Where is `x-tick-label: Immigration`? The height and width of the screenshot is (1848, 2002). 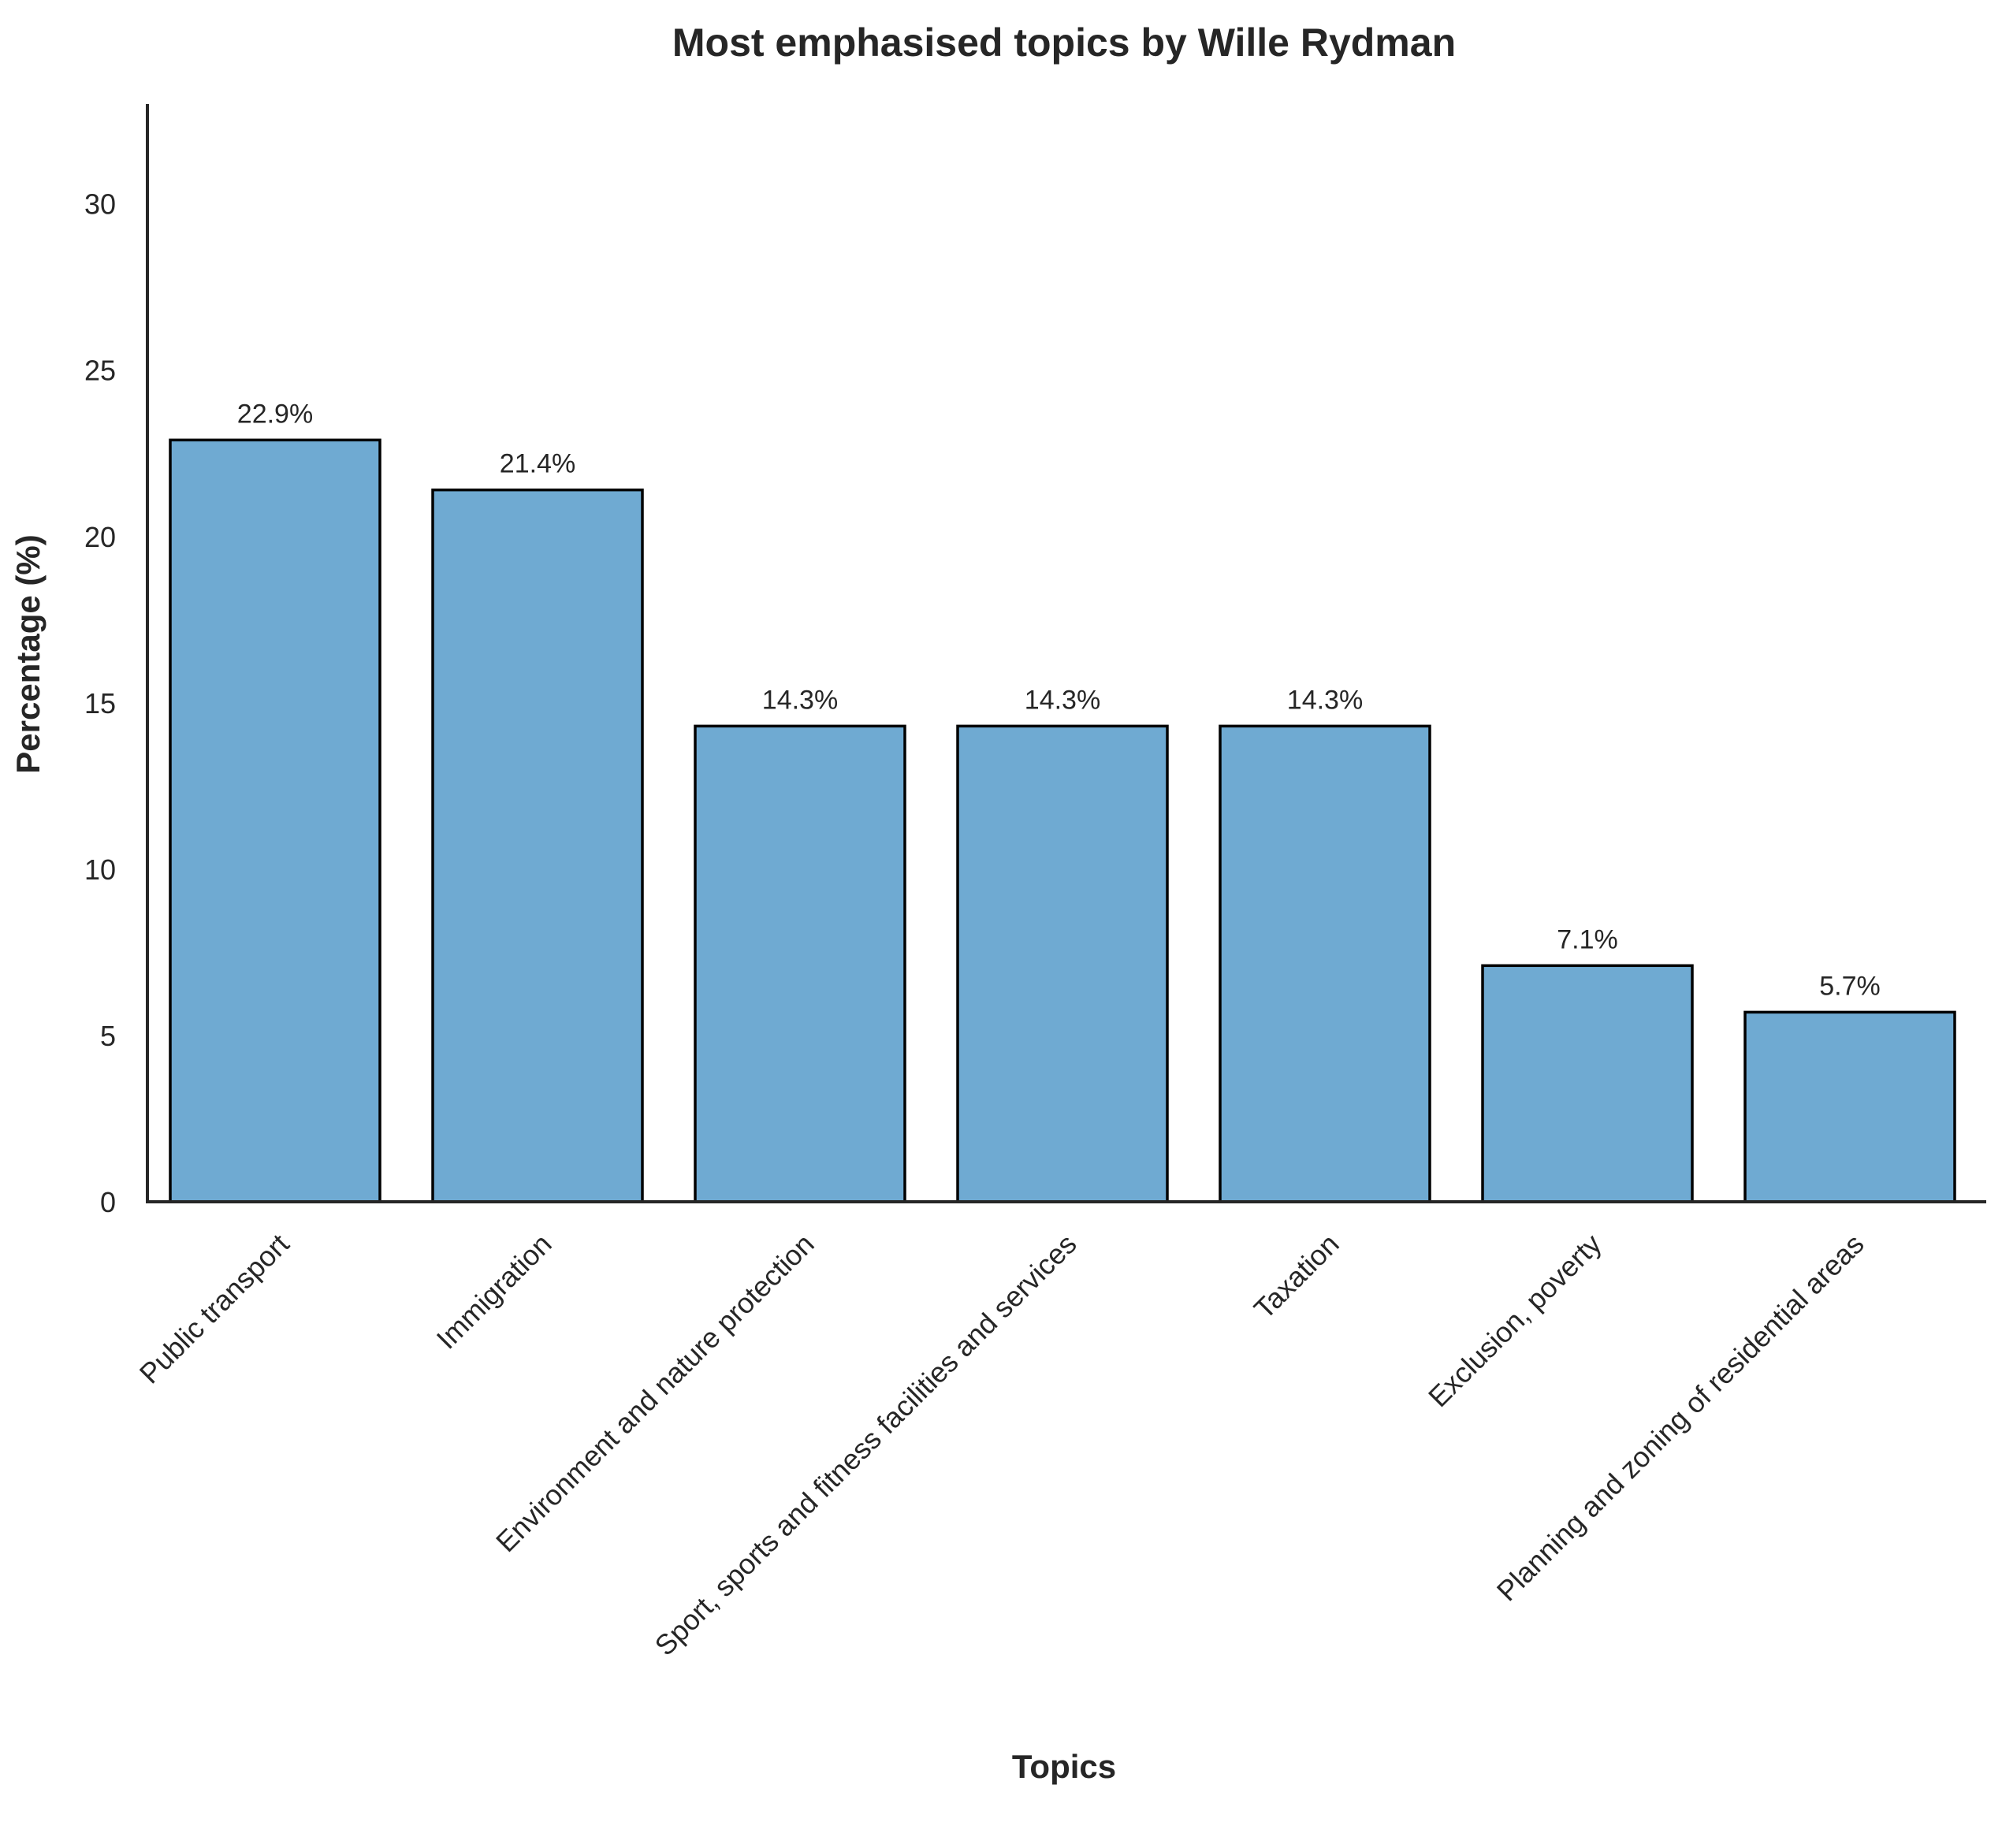 x-tick-label: Immigration is located at coordinates (494, 1292).